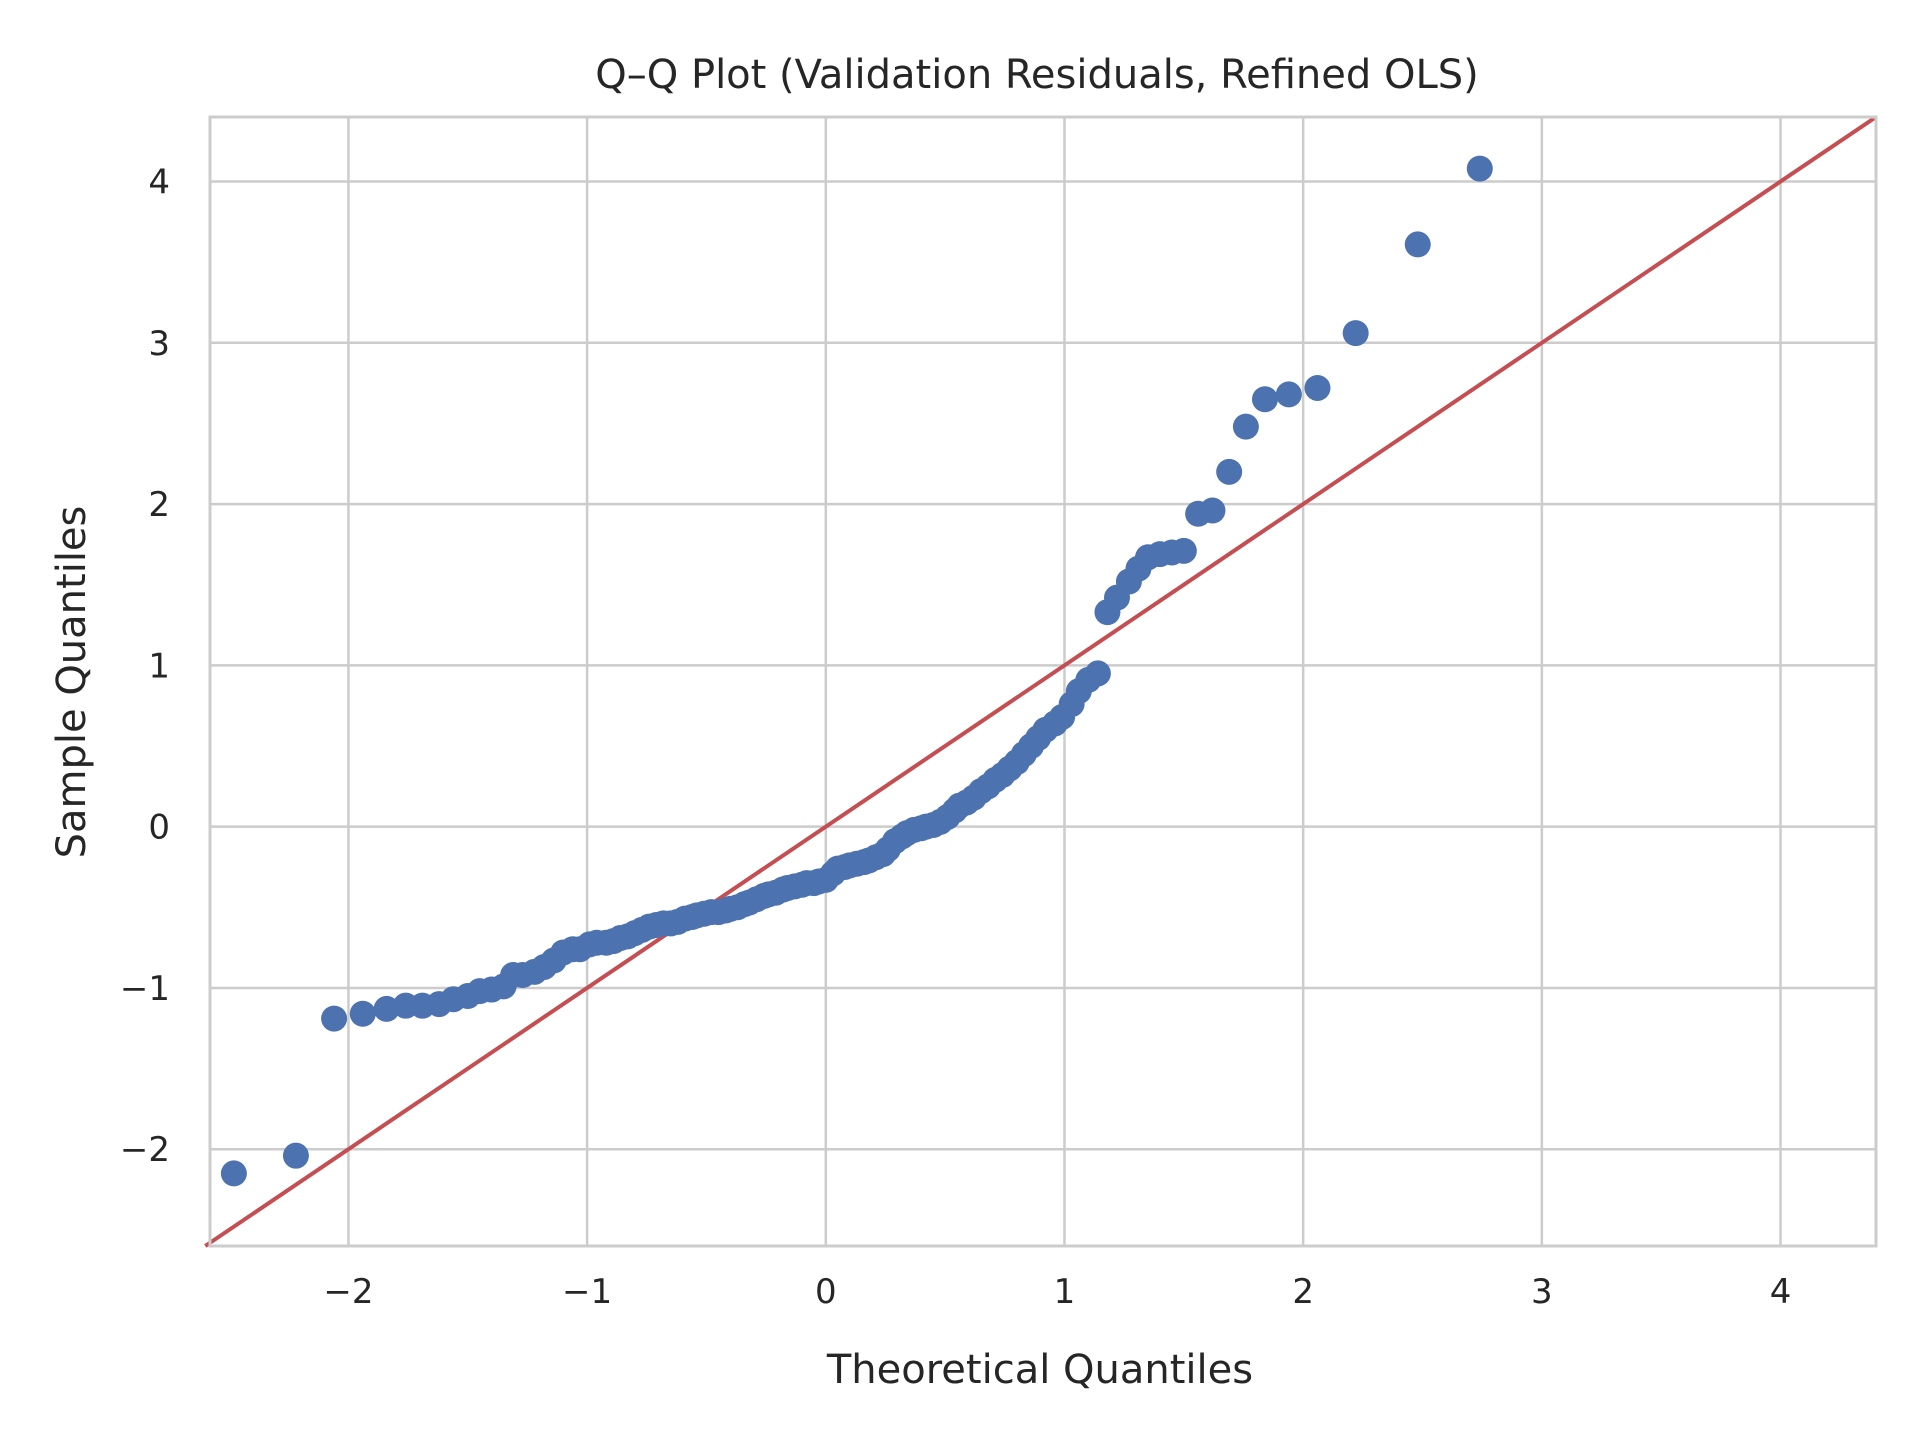 Image resolution: width=1920 pixels, height=1440 pixels. I want to click on y-tick-label: 4, so click(159, 183).